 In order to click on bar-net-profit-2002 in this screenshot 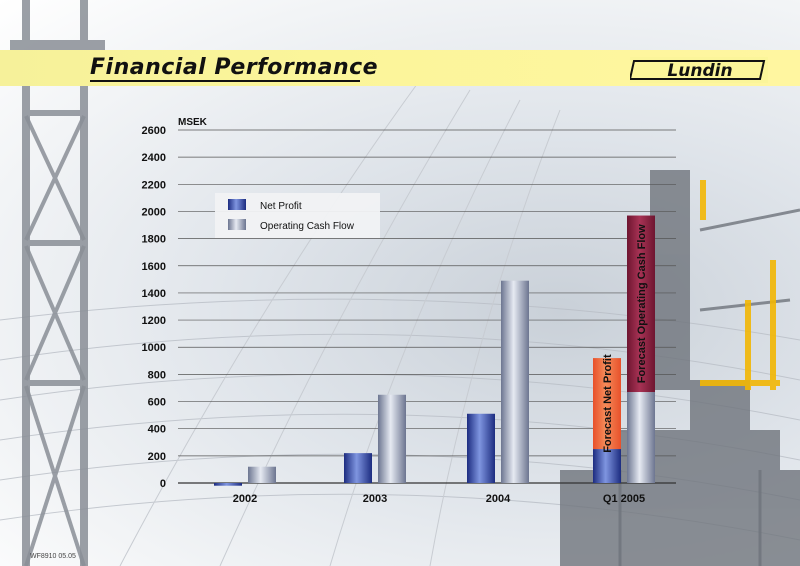, I will do `click(228, 484)`.